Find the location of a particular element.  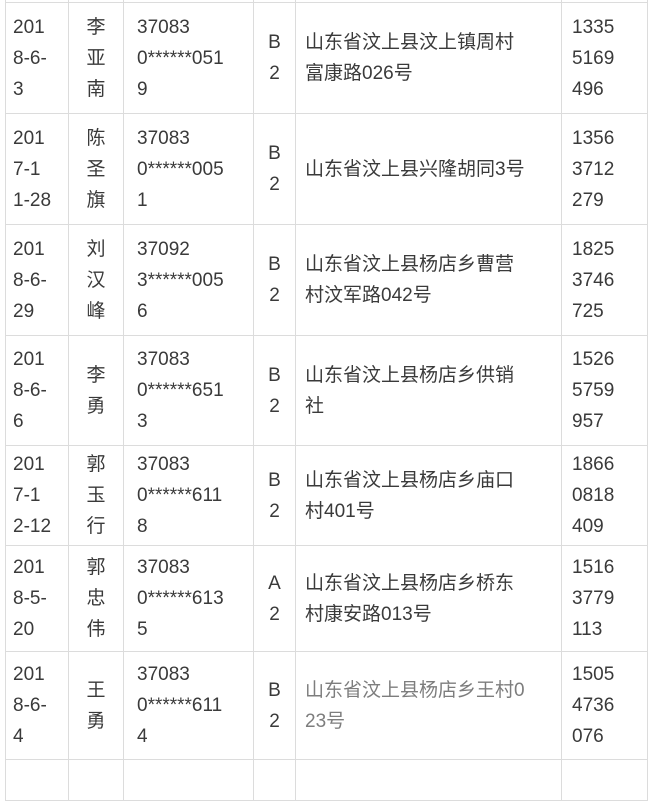

name-cell is located at coordinates (96, 780).